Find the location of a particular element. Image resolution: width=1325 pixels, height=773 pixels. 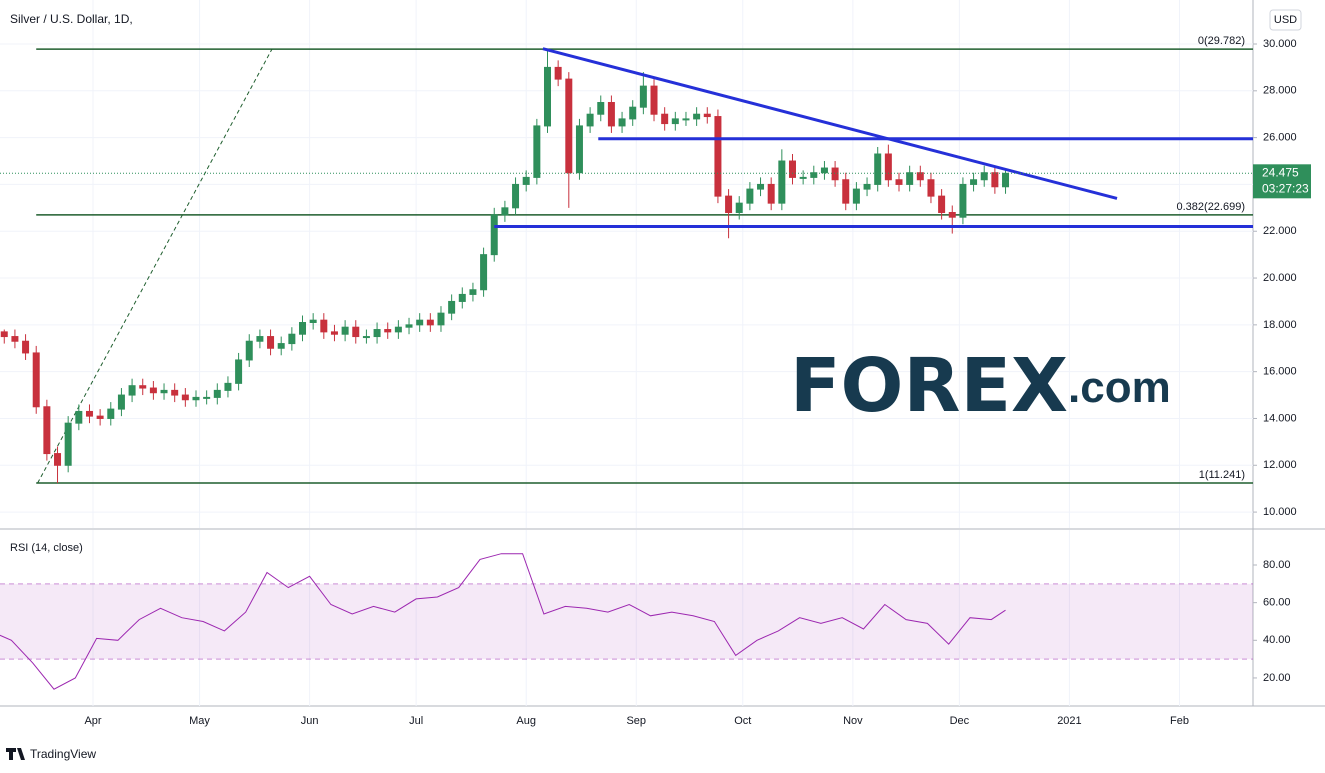

rsi-y-tick-label: 60.00 is located at coordinates (1277, 603).